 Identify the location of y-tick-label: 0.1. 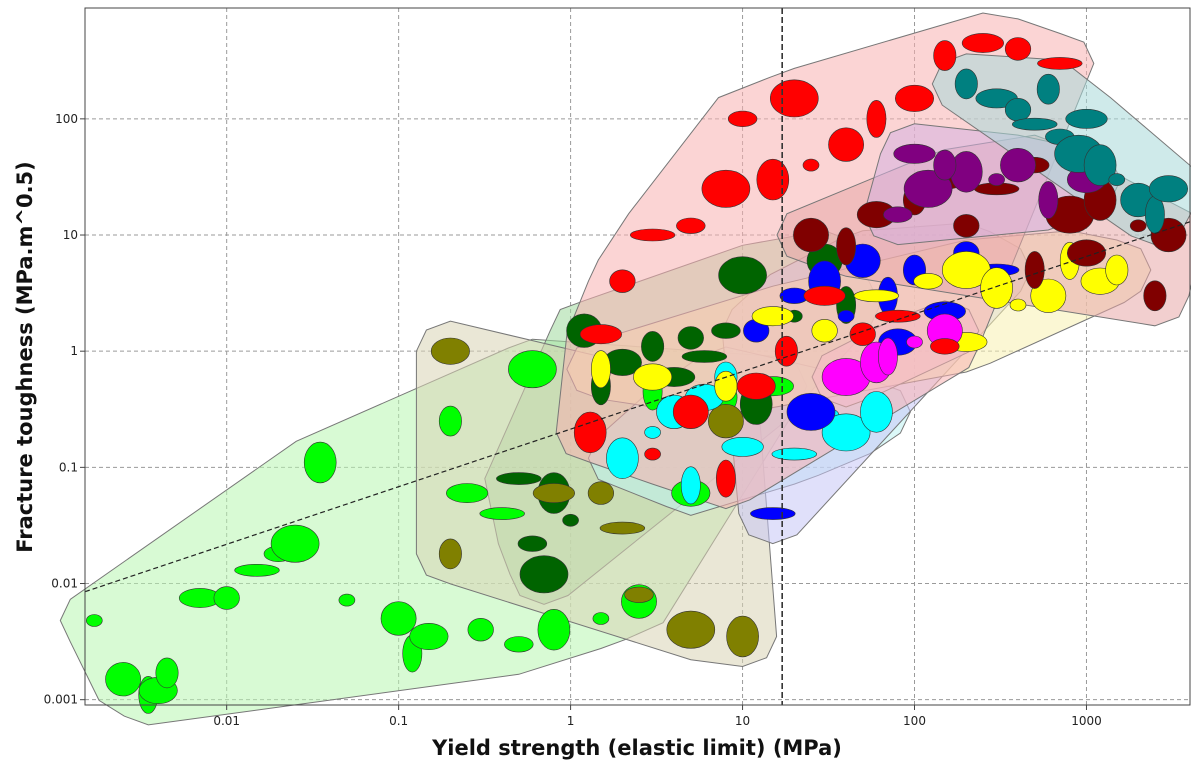
(68, 467).